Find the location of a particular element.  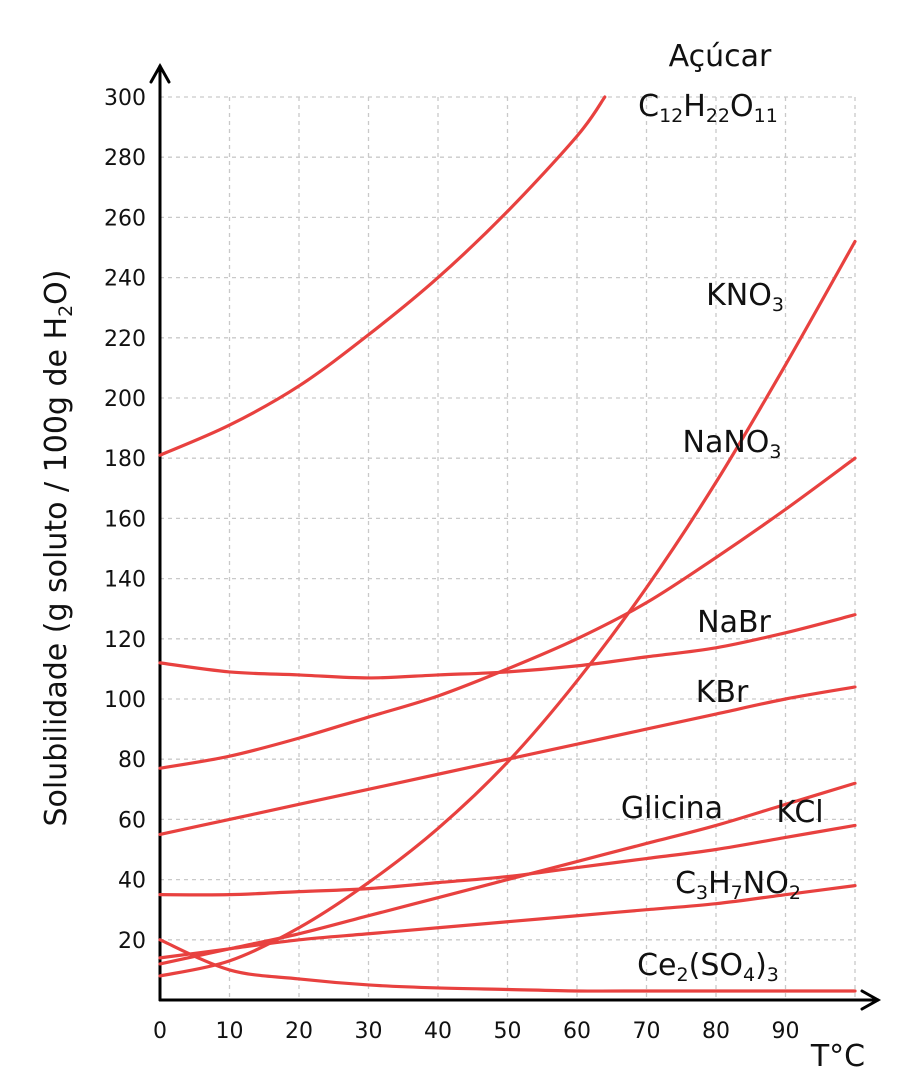

series-label: Açúcar is located at coordinates (720, 56).